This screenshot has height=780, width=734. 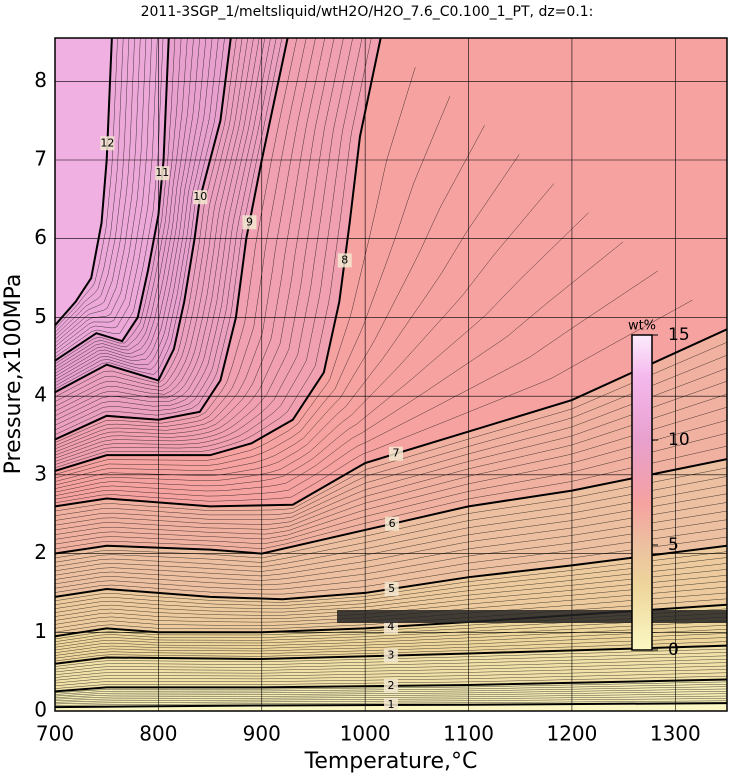 I want to click on contour-label: 1, so click(x=390, y=704).